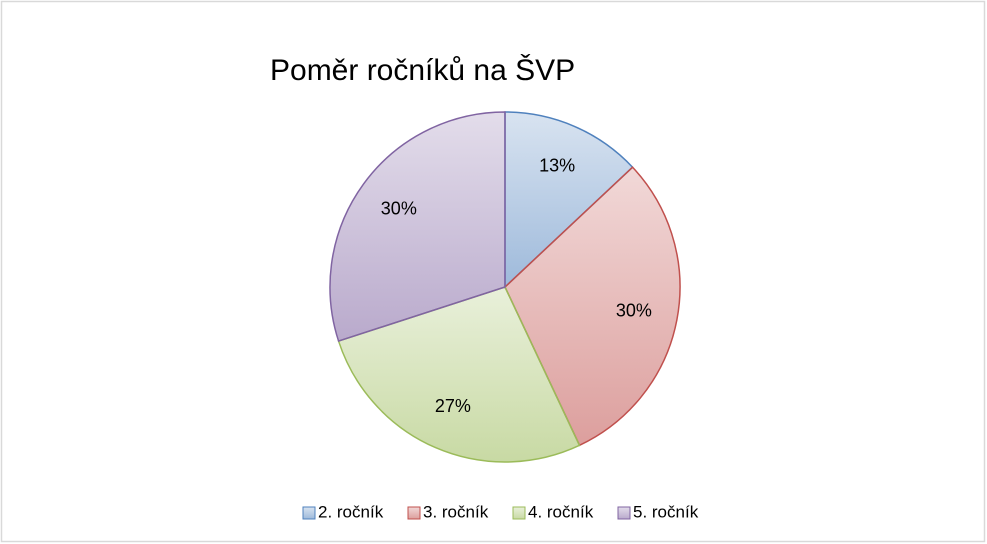 This screenshot has width=987, height=544. Describe the element at coordinates (422, 70) in the screenshot. I see `chart-title: Poměr ročníků na ŠVP` at that location.